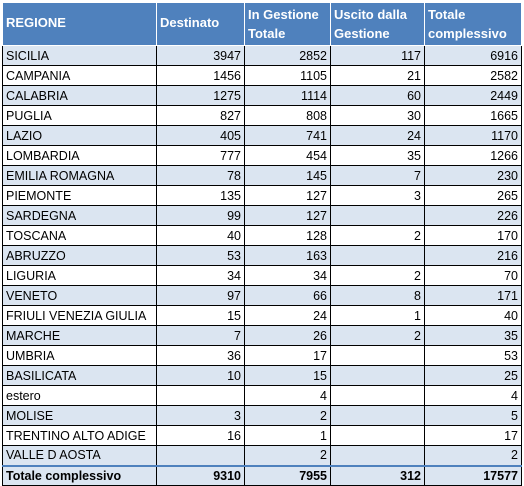 This screenshot has width=524, height=486. Describe the element at coordinates (473, 455) in the screenshot. I see `cell-totale: 2` at that location.